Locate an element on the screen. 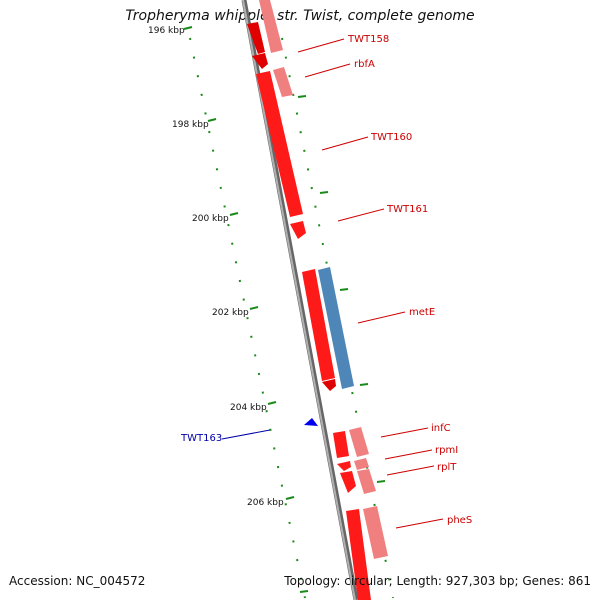 The height and width of the screenshot is (600, 600). leader-rbfa is located at coordinates (327, 70).